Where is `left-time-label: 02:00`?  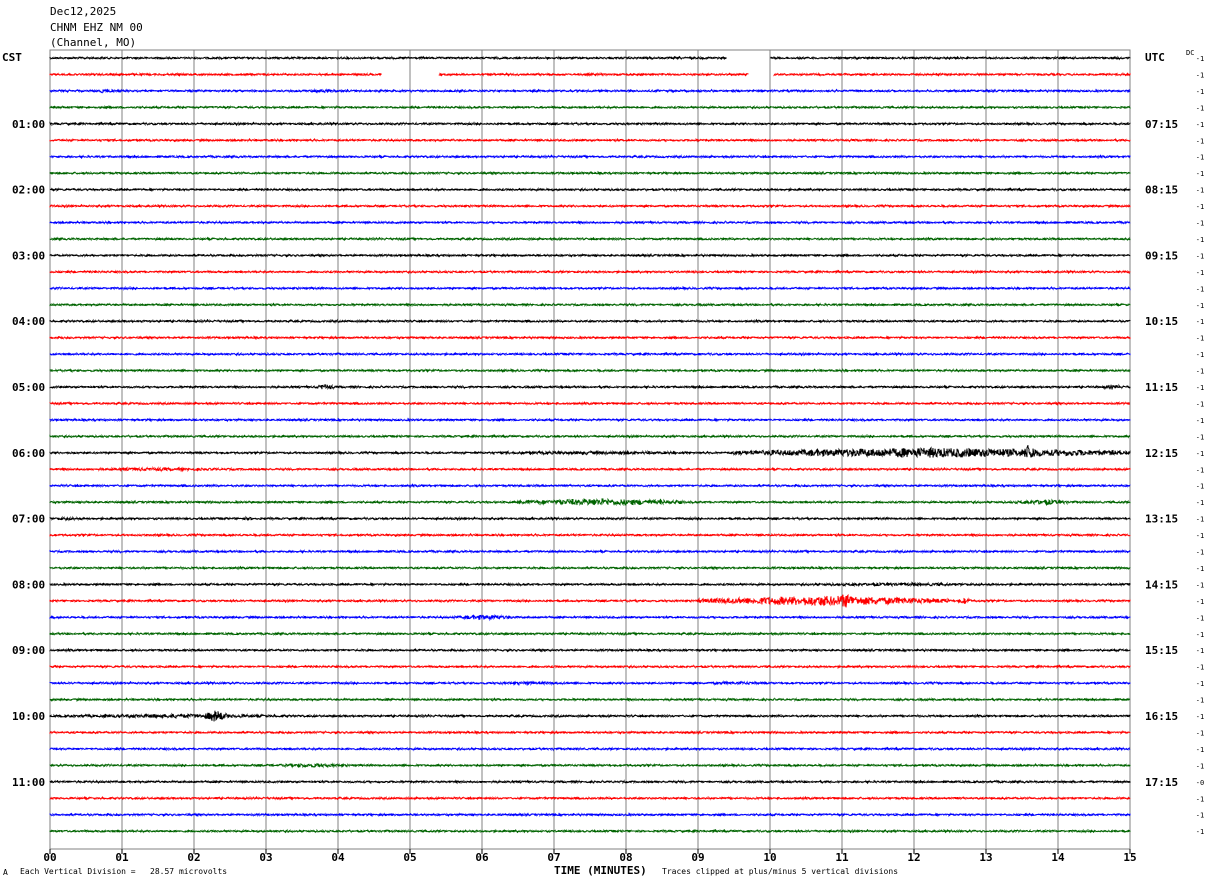
left-time-label: 02:00 is located at coordinates (28, 190).